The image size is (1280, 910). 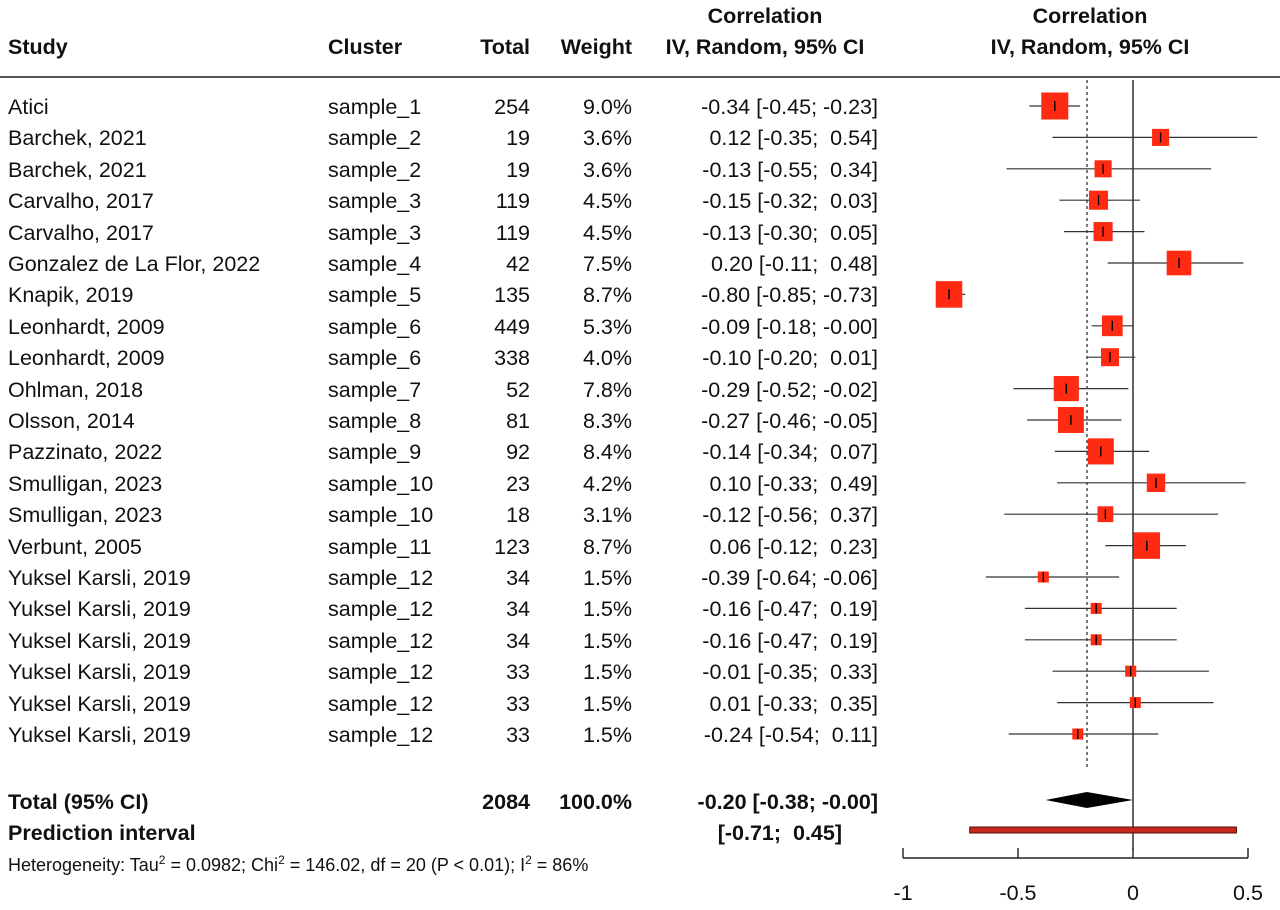 What do you see at coordinates (518, 483) in the screenshot?
I see `row-total: 23` at bounding box center [518, 483].